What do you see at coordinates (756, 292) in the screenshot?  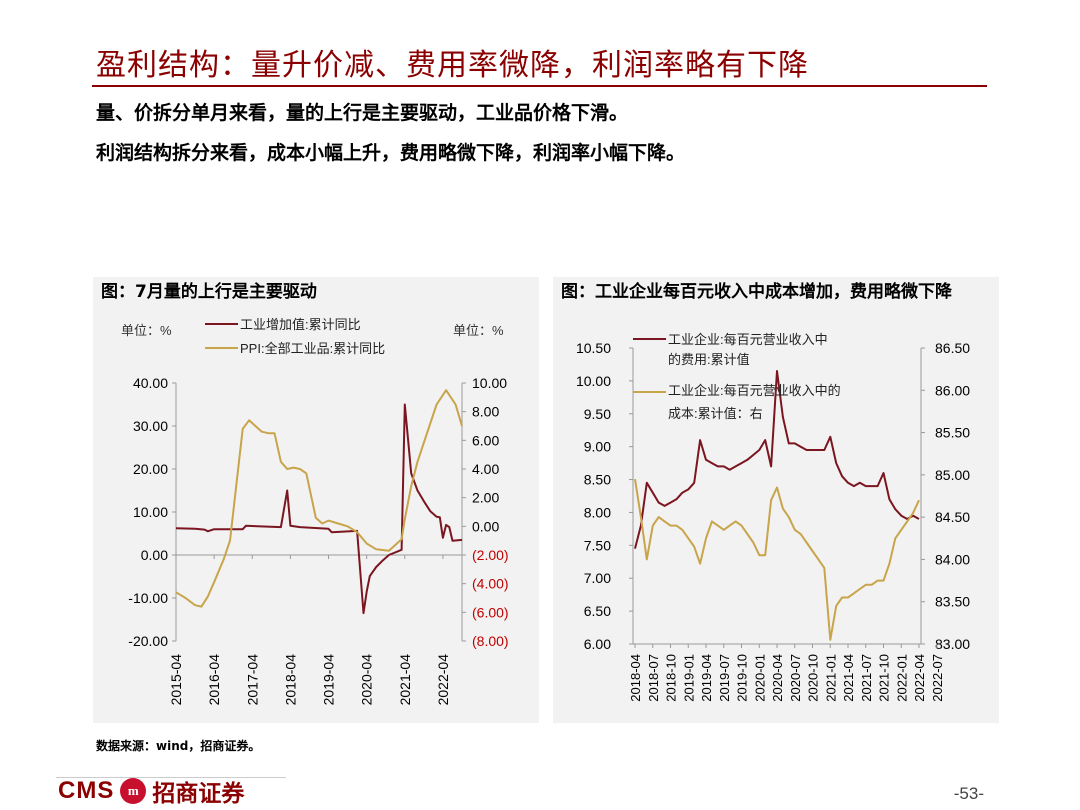 I see `chart-title: 图：工业企业每百元收入中成本增加，费用略微下降` at bounding box center [756, 292].